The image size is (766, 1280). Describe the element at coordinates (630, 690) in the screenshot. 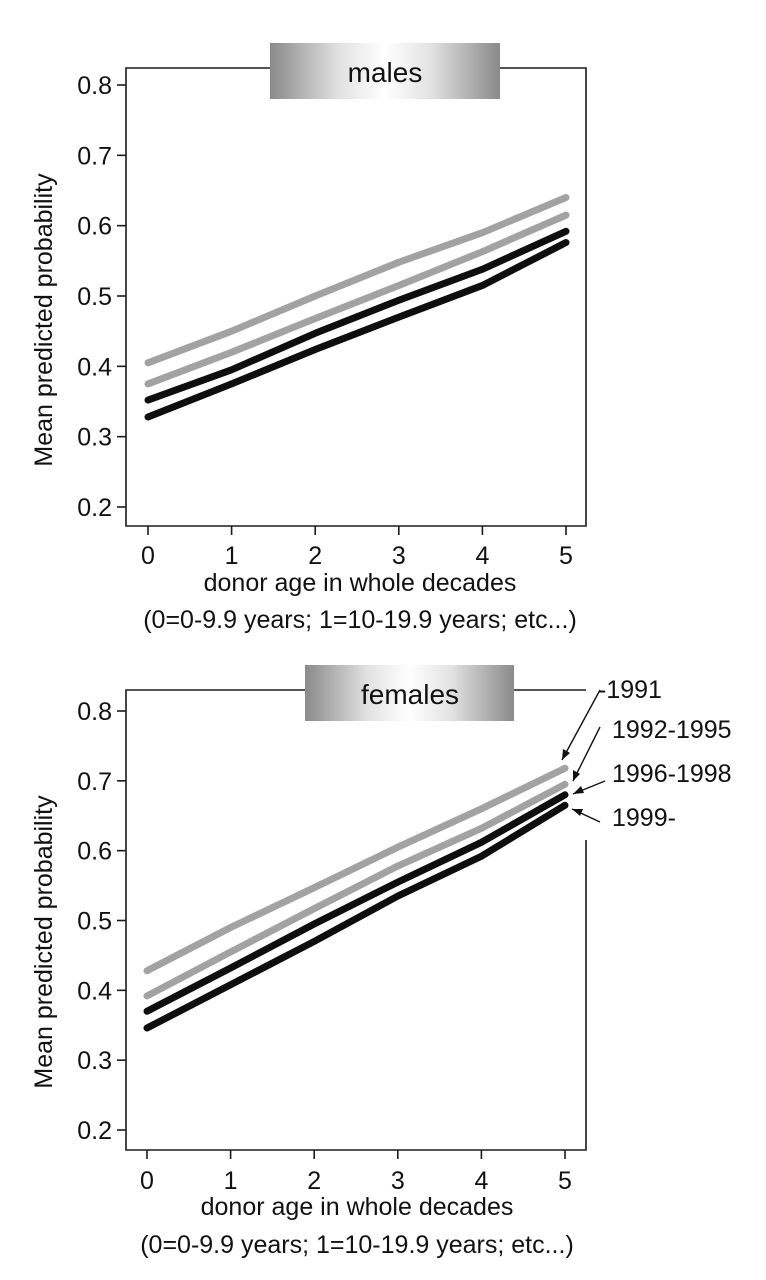

I see `legend-label: -1991` at that location.